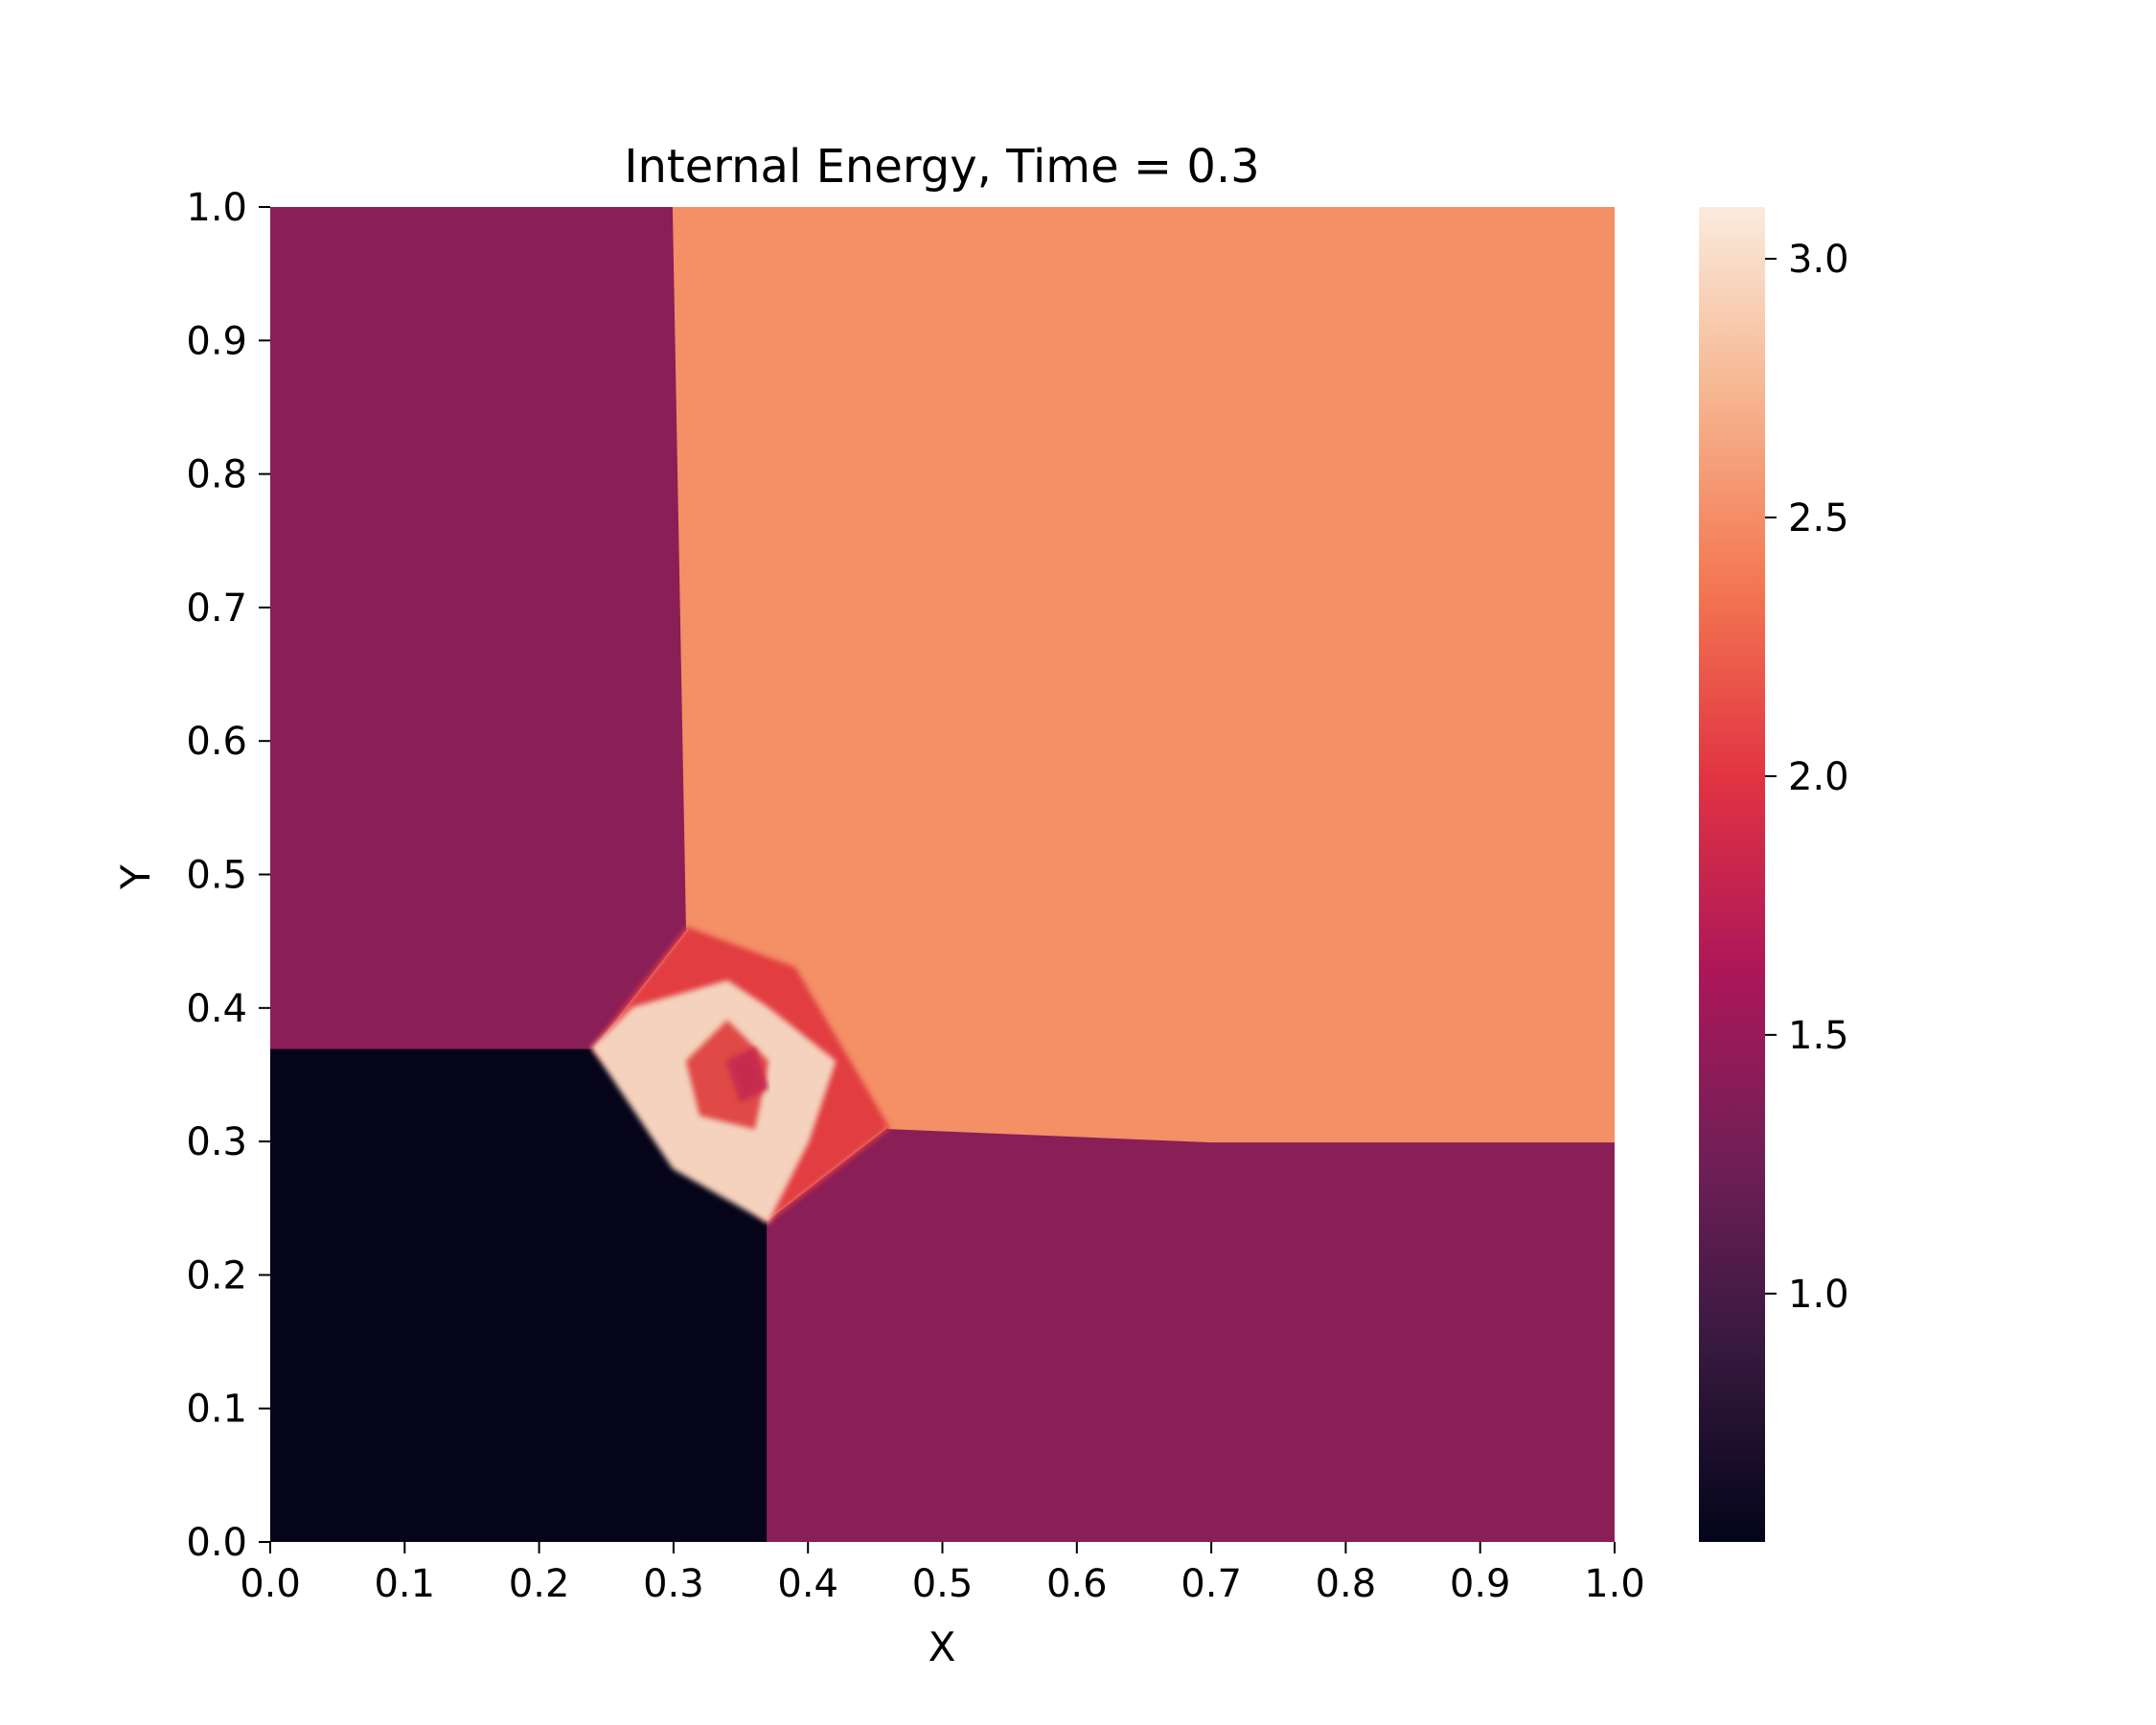 The image size is (2156, 1725). Describe the element at coordinates (941, 167) in the screenshot. I see `chart-title: Internal Energy, Time = 0.3` at that location.